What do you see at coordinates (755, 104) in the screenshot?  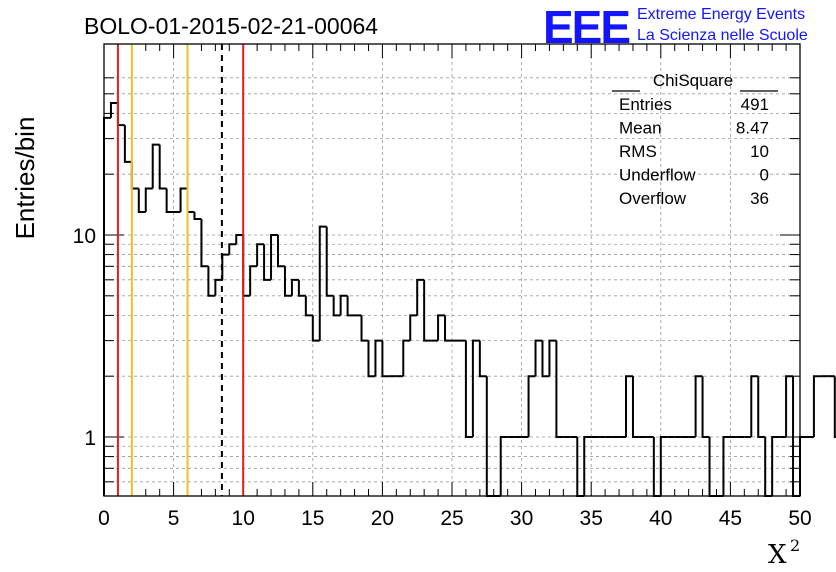 I see `stats-value: 491` at bounding box center [755, 104].